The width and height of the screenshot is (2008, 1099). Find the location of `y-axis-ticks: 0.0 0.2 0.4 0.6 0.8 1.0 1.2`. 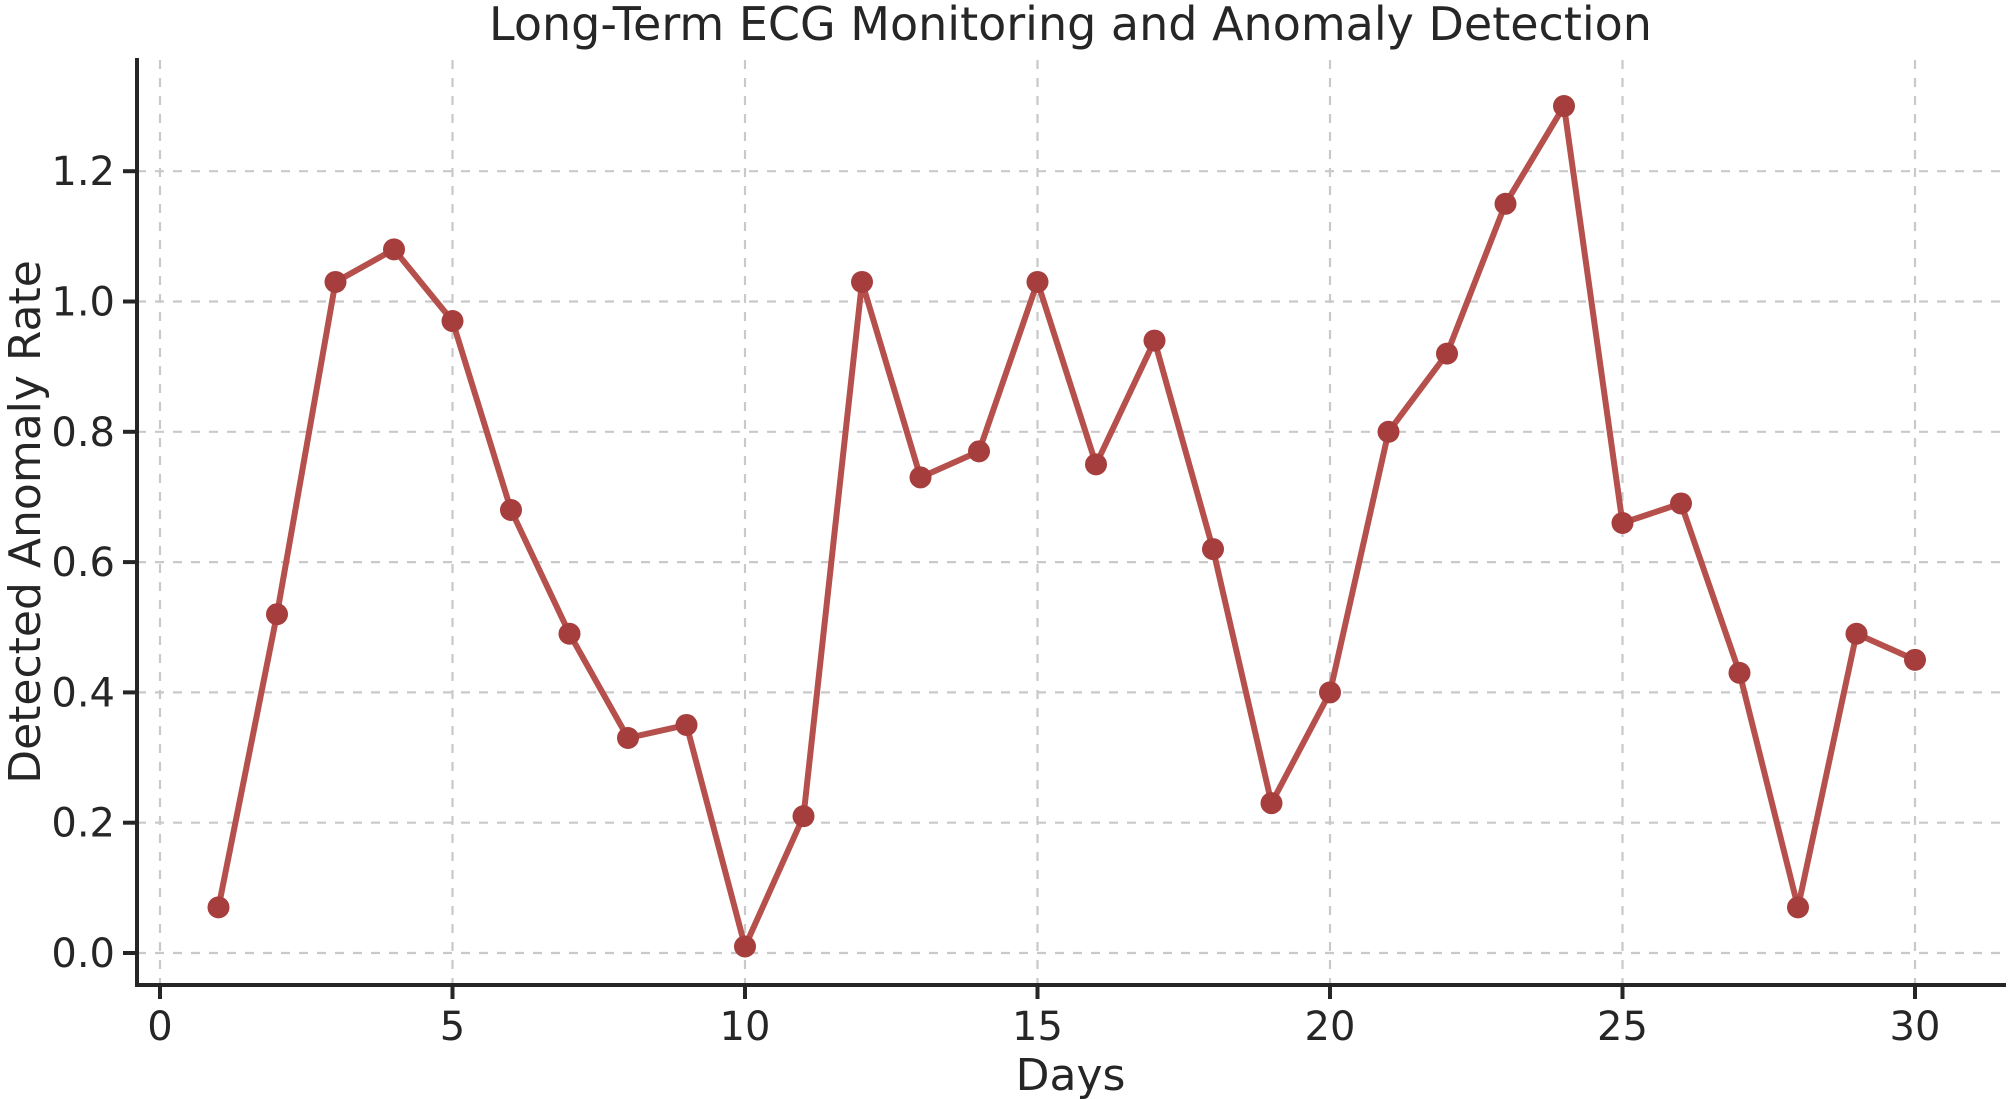

y-axis-ticks: 0.0 0.2 0.4 0.6 0.8 1.0 1.2 is located at coordinates (94, 563).